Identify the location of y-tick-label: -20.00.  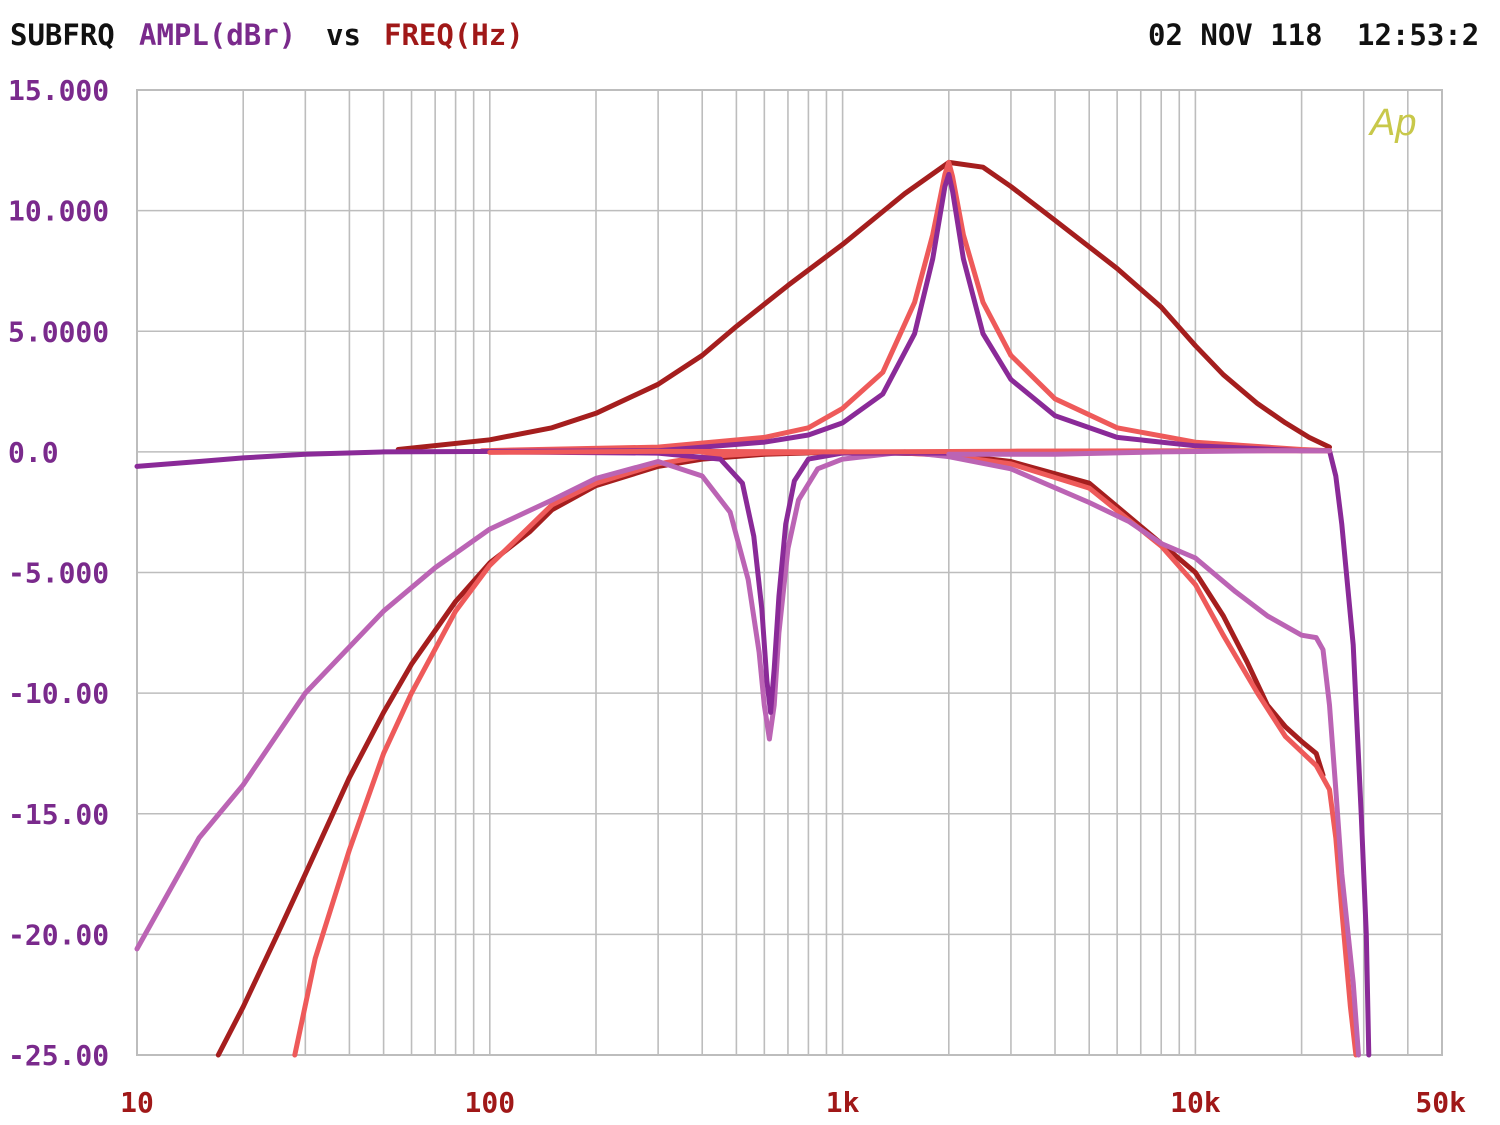
(58, 934).